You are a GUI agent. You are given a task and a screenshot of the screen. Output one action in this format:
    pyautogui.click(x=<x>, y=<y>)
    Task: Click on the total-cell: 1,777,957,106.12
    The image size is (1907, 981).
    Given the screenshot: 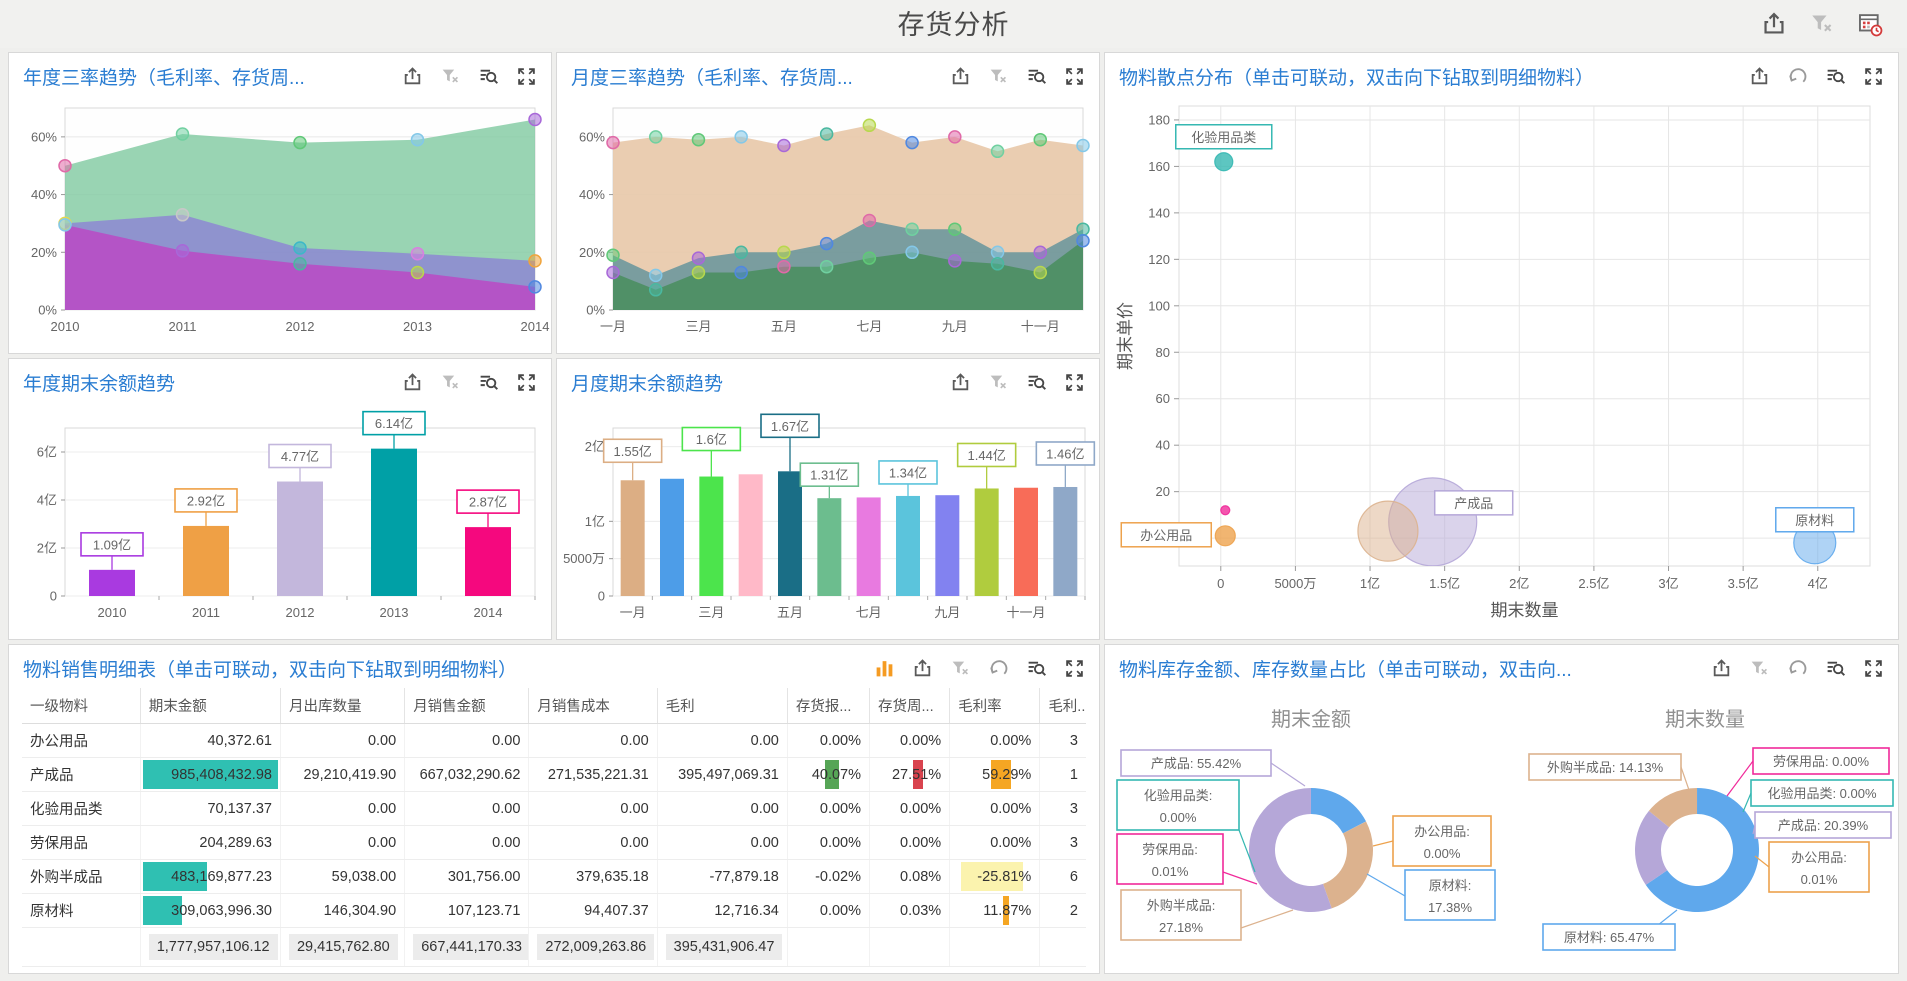 What is the action you would take?
    pyautogui.click(x=210, y=947)
    